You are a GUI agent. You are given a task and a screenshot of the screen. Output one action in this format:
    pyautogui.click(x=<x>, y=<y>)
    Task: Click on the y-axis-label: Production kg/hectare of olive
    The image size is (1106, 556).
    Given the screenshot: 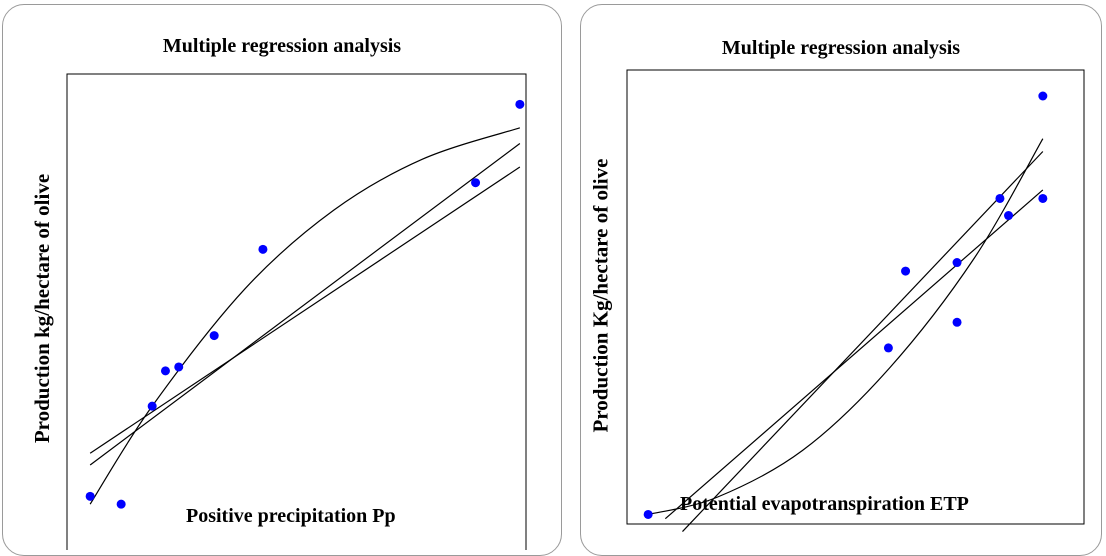 What is the action you would take?
    pyautogui.click(x=41, y=308)
    